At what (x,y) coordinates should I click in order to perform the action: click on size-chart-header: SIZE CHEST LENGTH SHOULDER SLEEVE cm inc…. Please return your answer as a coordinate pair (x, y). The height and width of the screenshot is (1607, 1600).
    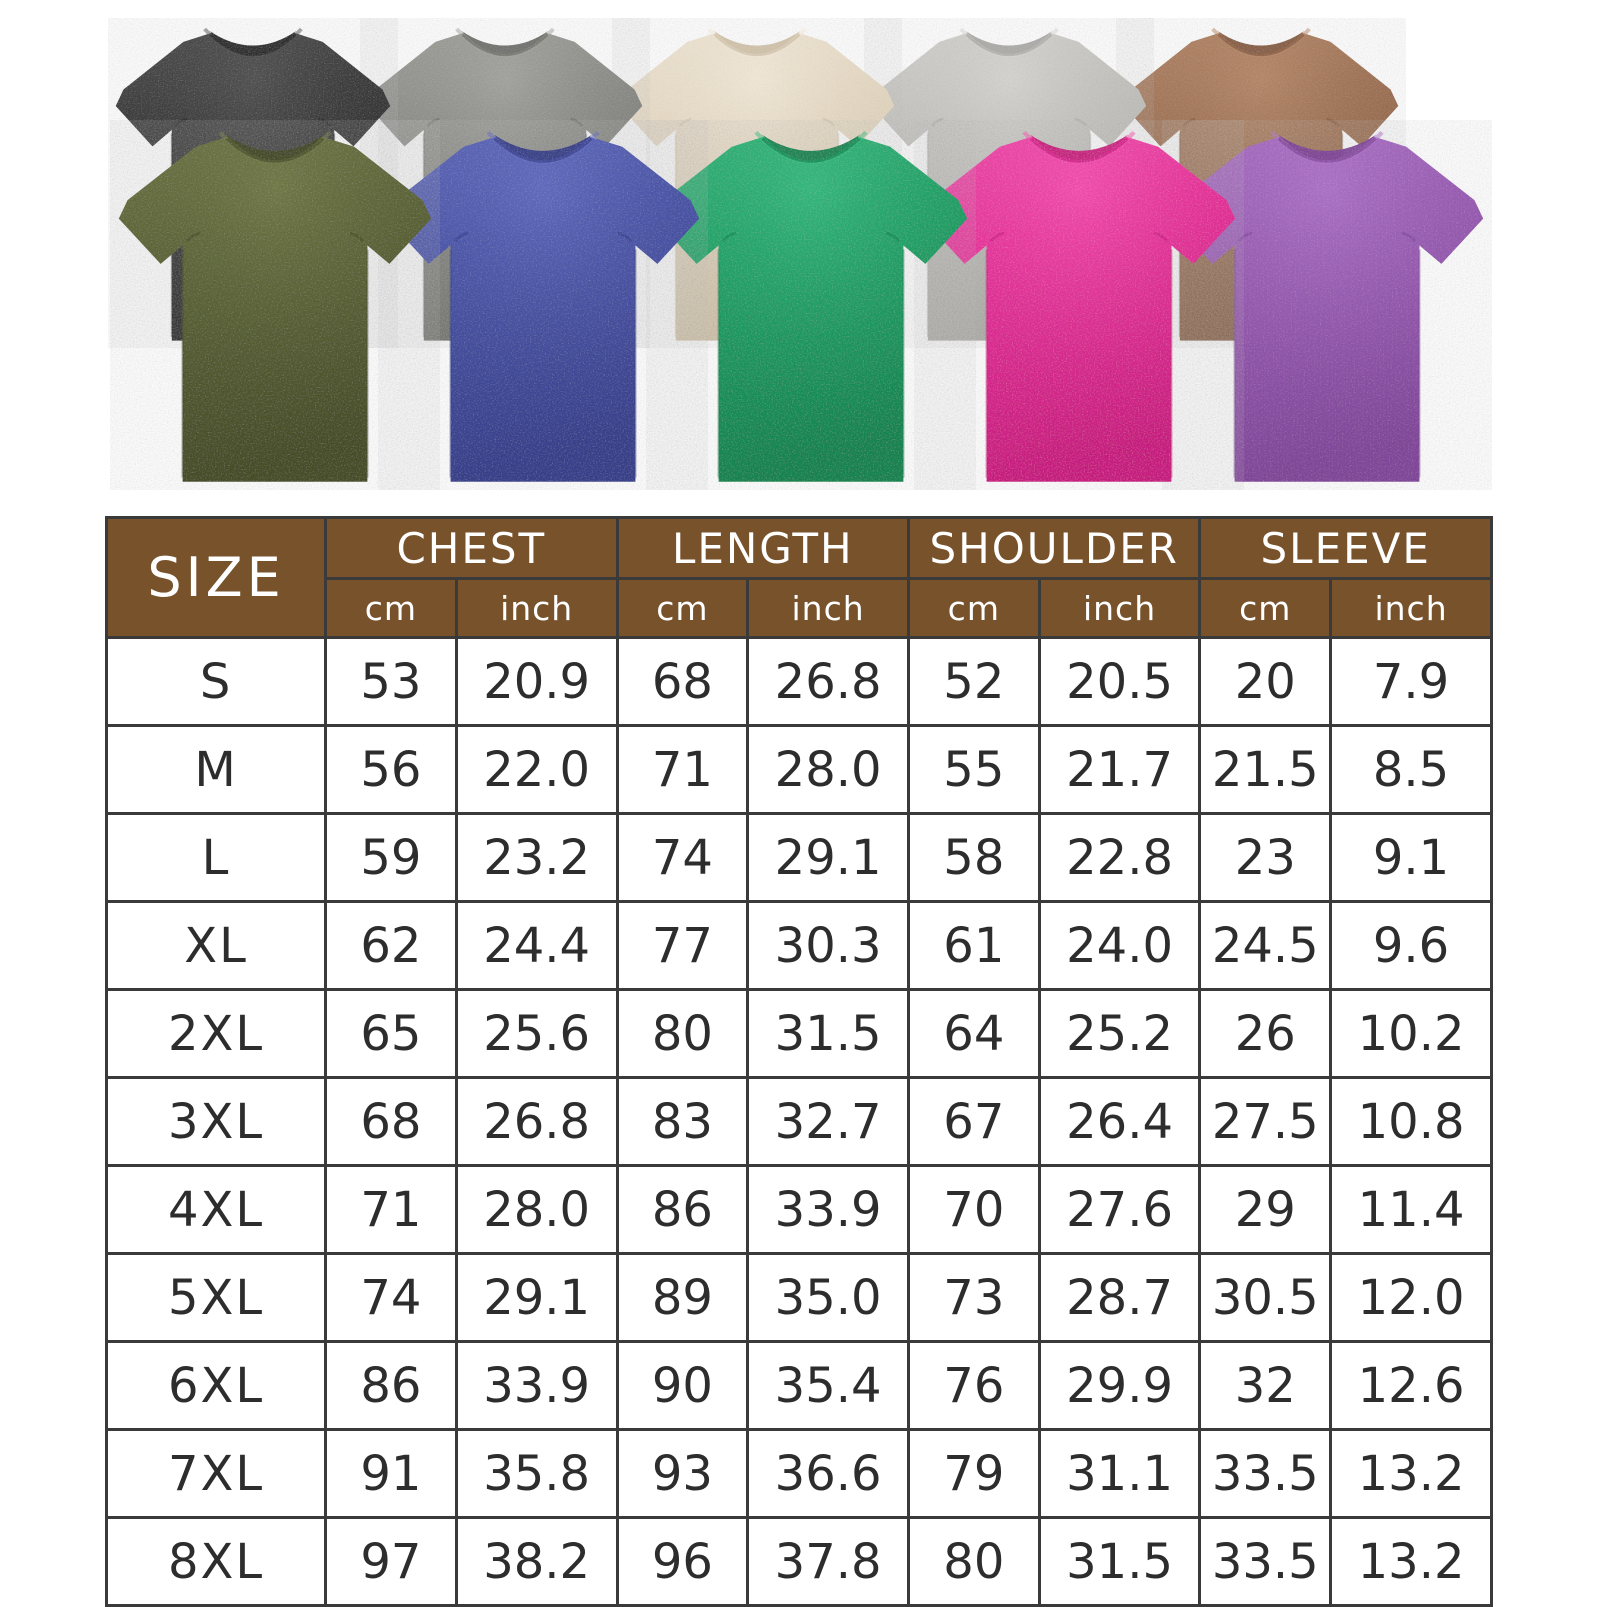
    Looking at the image, I should click on (798, 577).